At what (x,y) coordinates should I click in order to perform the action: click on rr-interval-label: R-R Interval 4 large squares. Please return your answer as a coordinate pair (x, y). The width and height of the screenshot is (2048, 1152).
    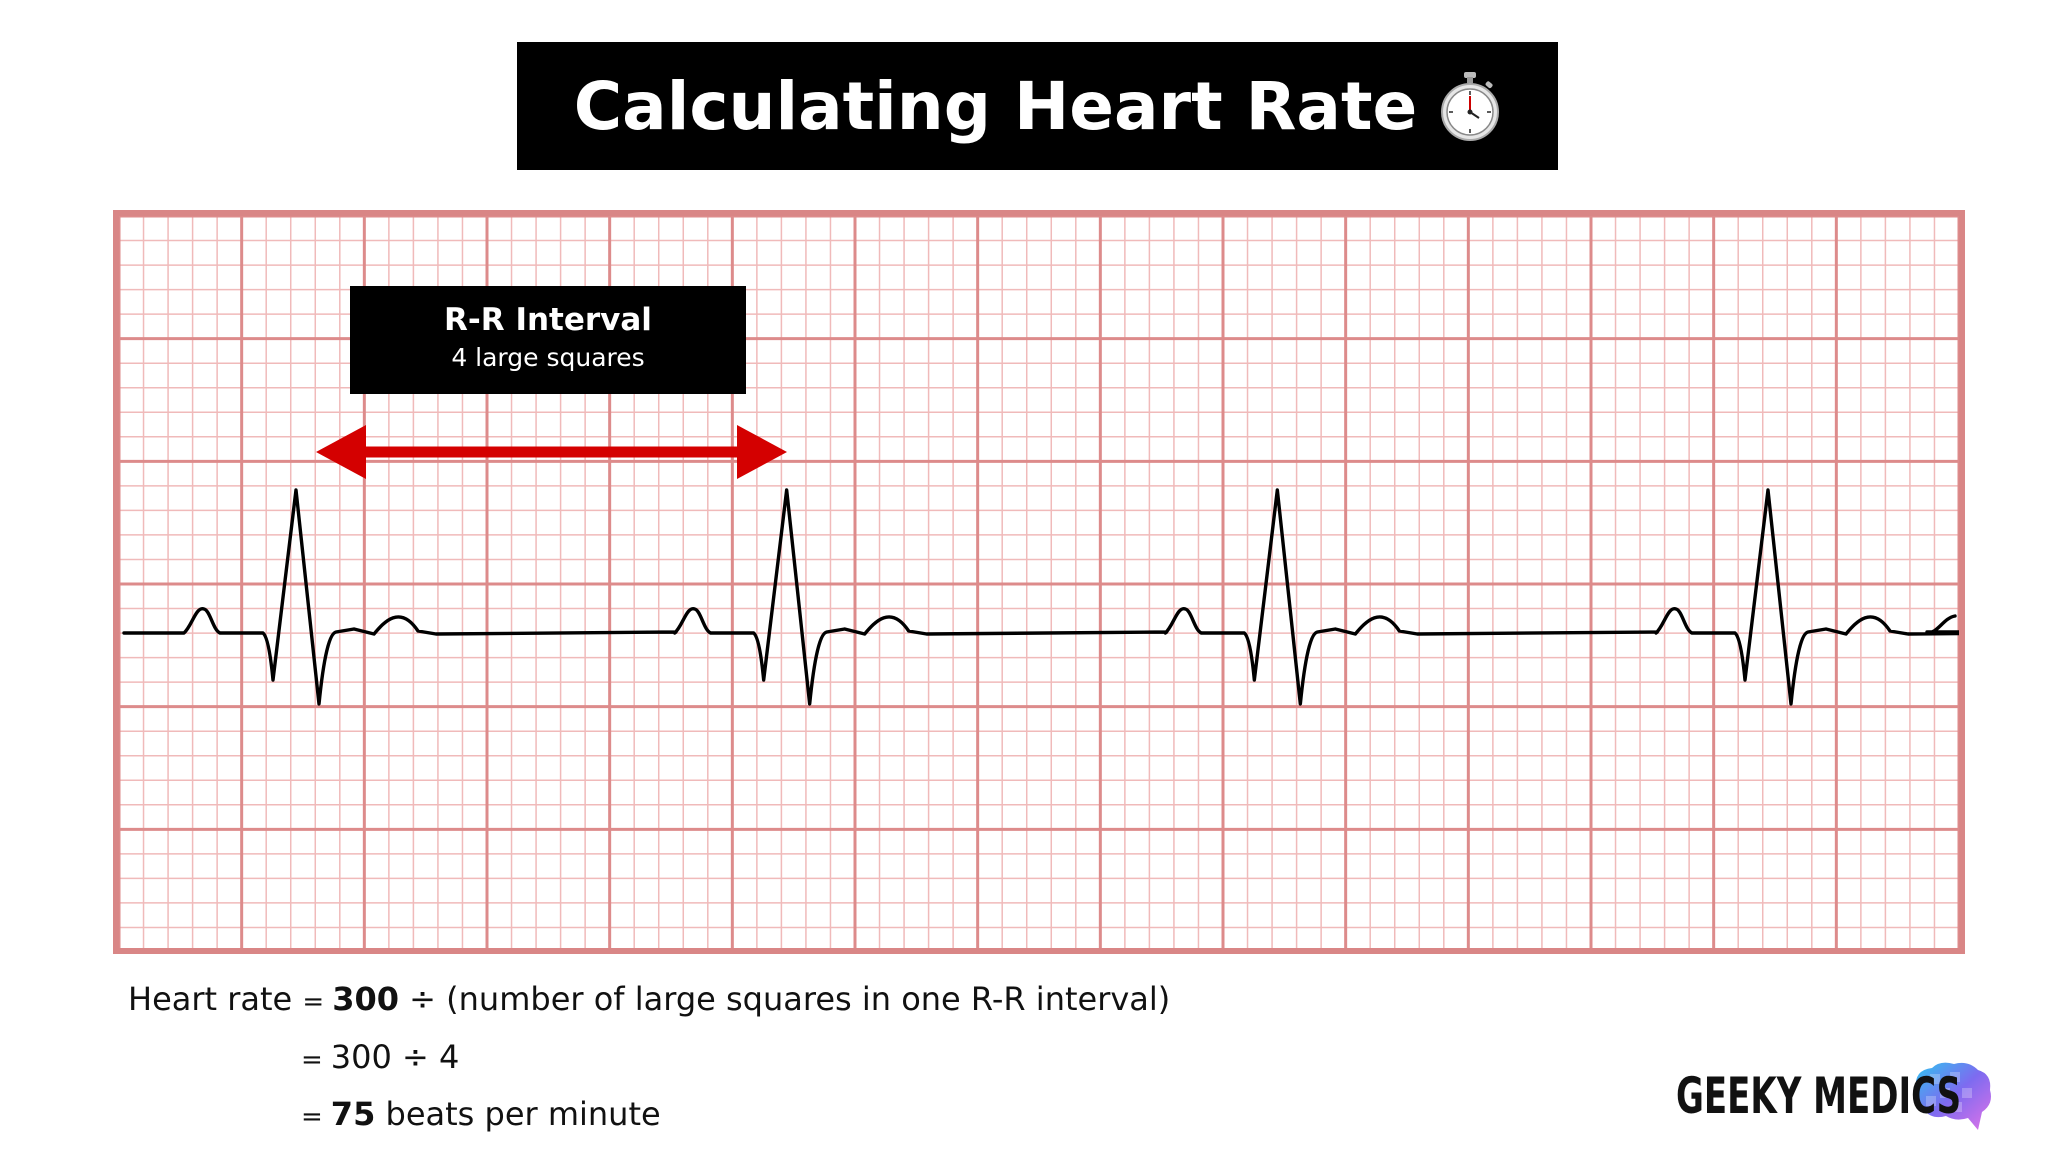
    Looking at the image, I should click on (548, 340).